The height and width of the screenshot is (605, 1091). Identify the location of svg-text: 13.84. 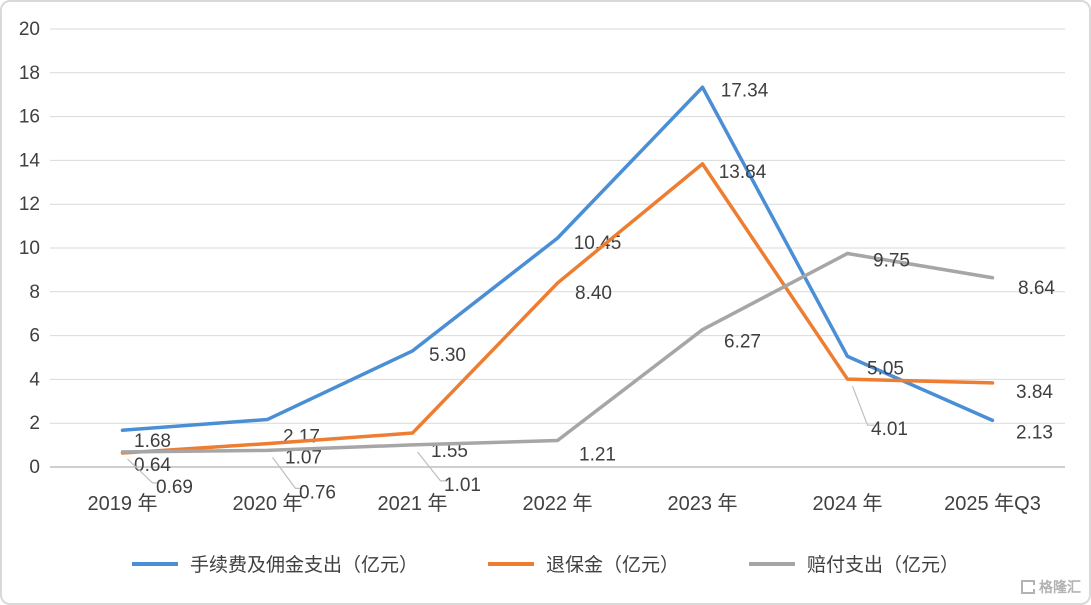
(743, 172).